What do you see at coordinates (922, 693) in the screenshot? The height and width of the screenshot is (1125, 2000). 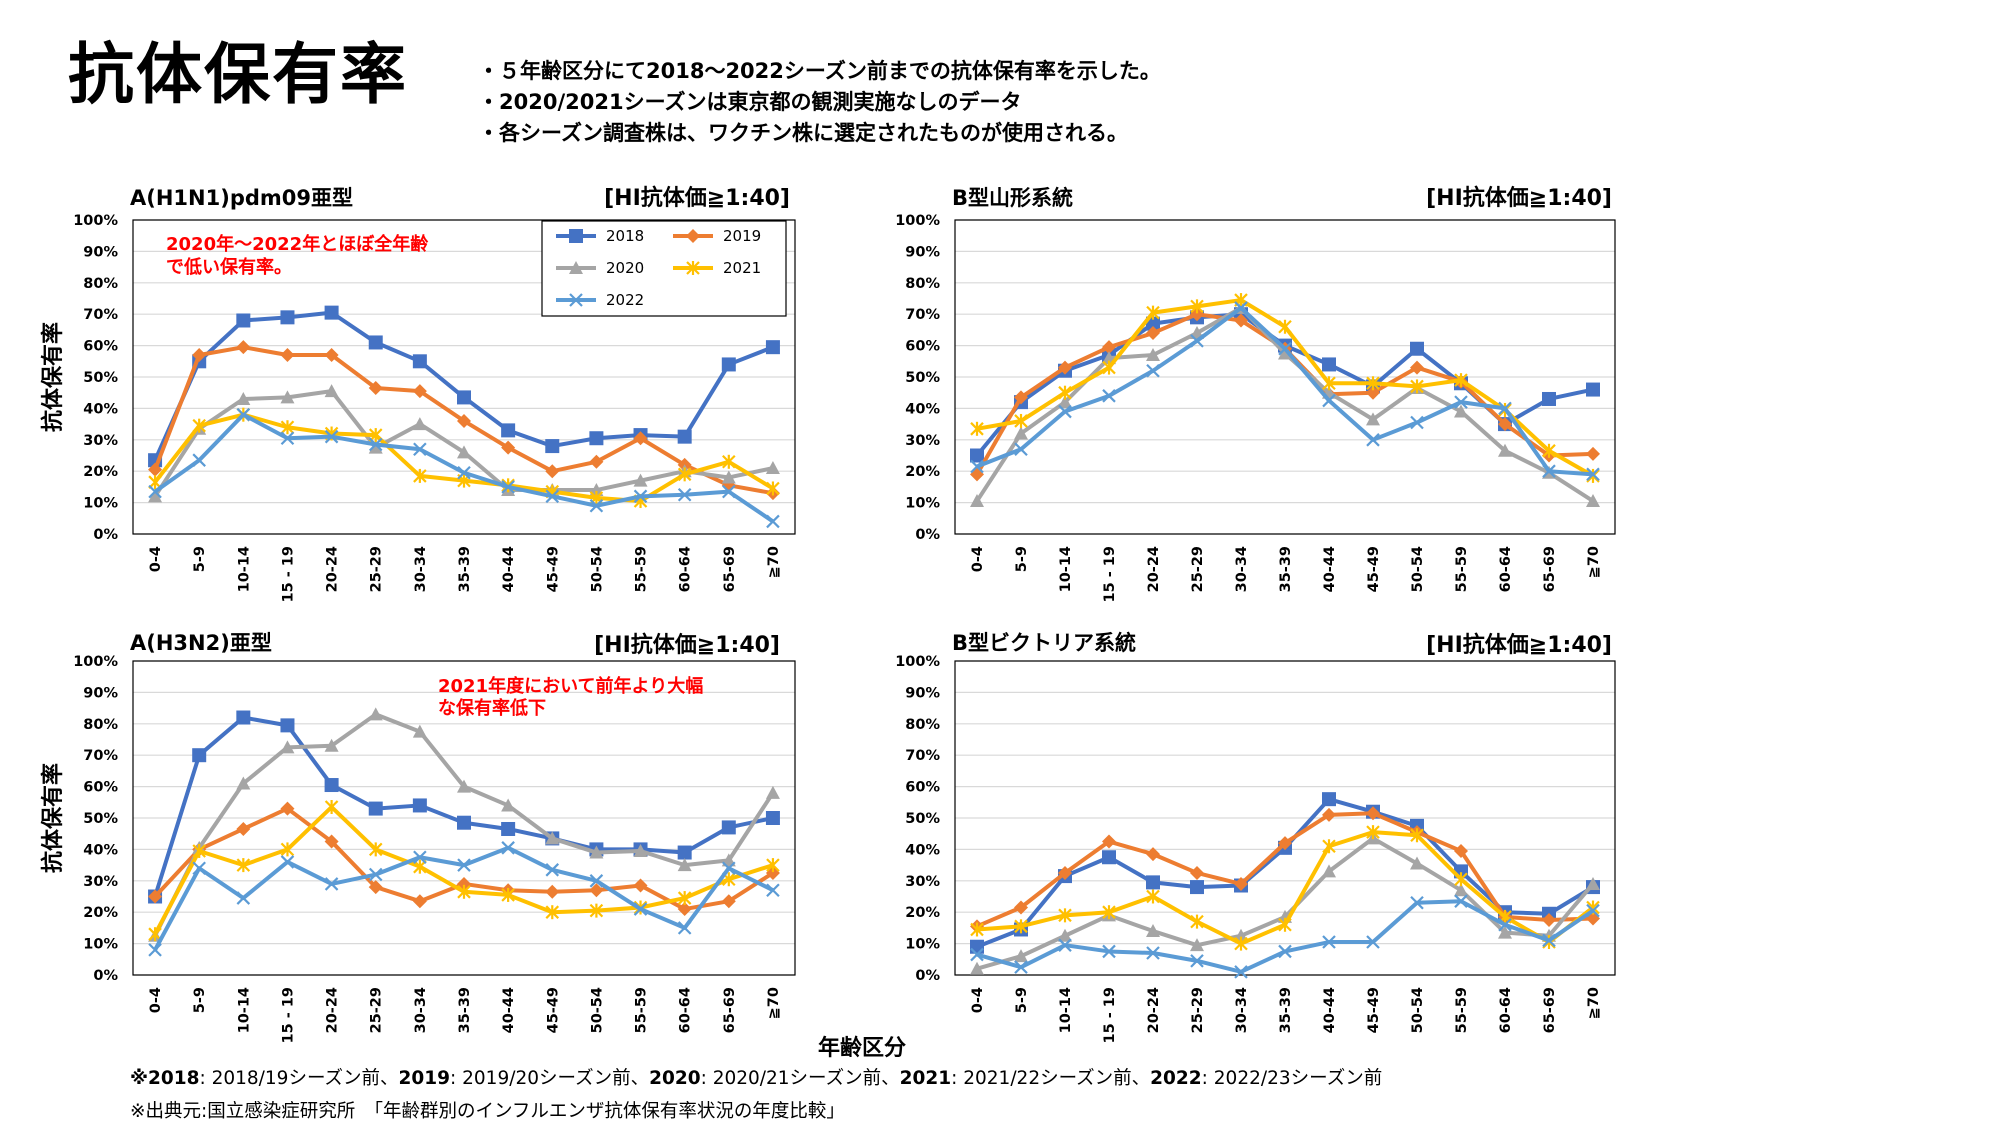 I see `y-tick-label: 90%` at bounding box center [922, 693].